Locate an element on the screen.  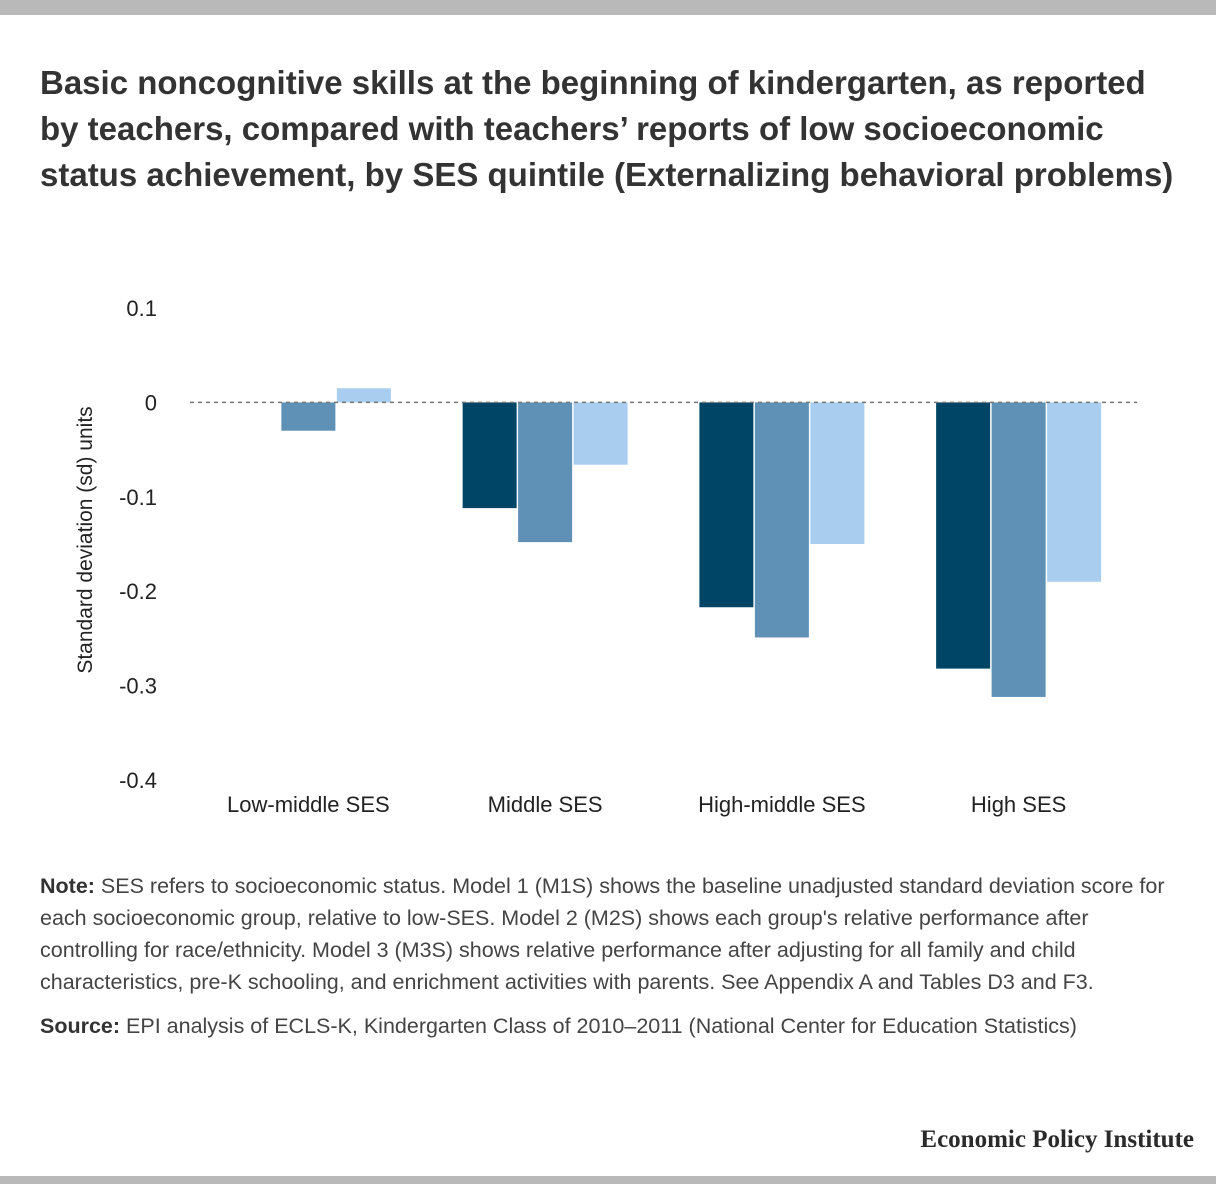
top-border is located at coordinates (608, 7).